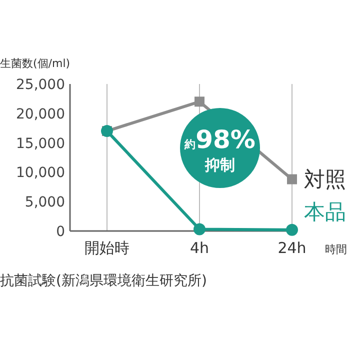  I want to click on y-axis-title: 生菌数(個/ml), so click(35, 63).